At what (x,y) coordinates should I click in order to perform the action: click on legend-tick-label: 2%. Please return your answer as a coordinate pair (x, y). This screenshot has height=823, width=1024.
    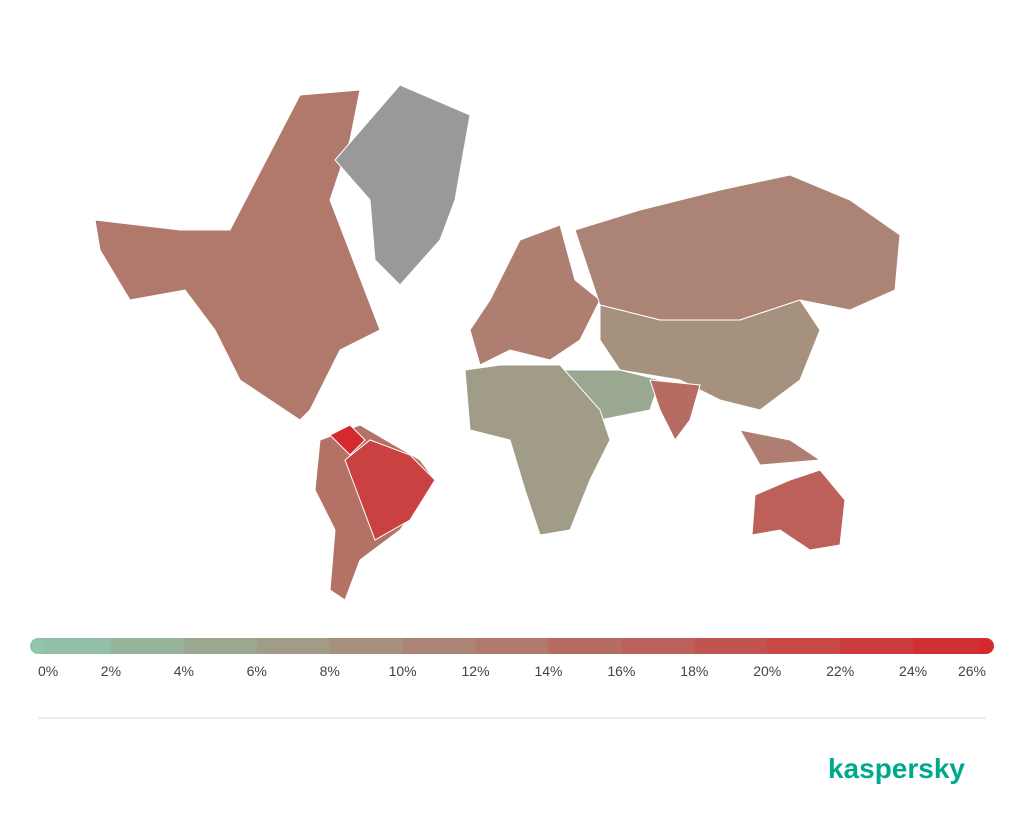
    Looking at the image, I should click on (111, 671).